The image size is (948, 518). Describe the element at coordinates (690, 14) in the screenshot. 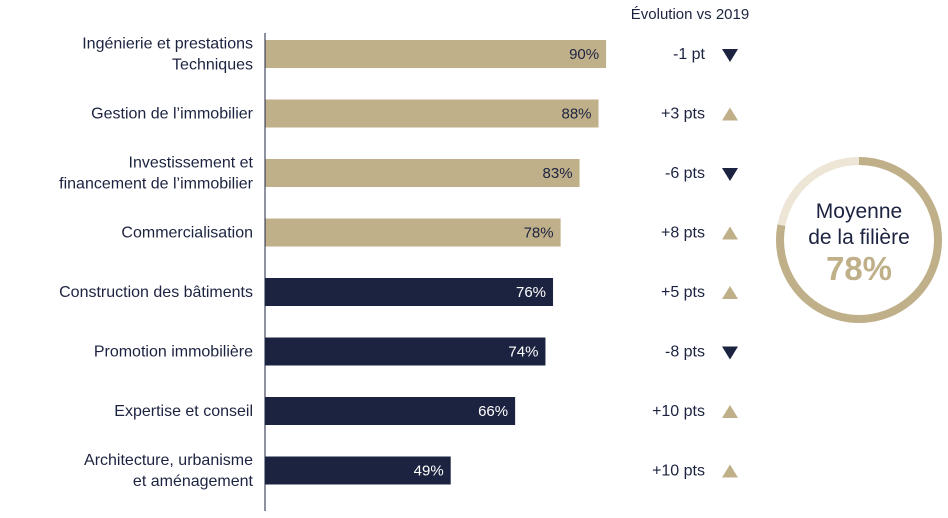

I see `evolution-header: Évolution vs 2019` at that location.